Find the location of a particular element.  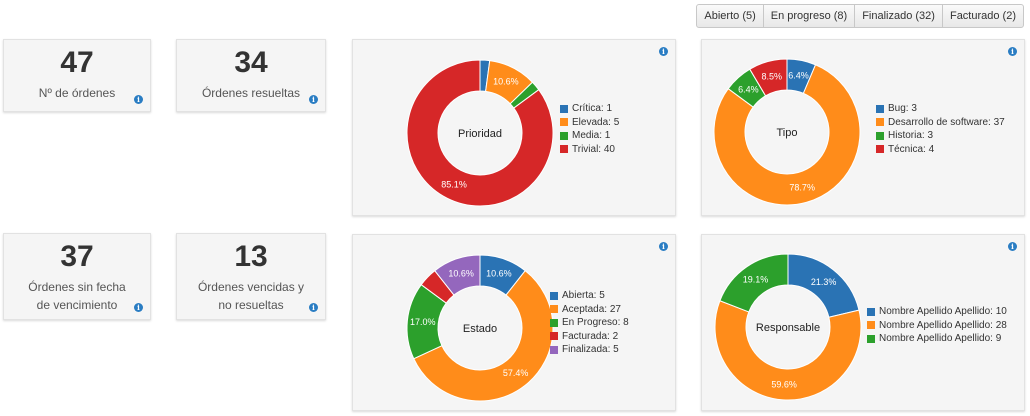

legend-label: Trivial: 40 is located at coordinates (593, 149).